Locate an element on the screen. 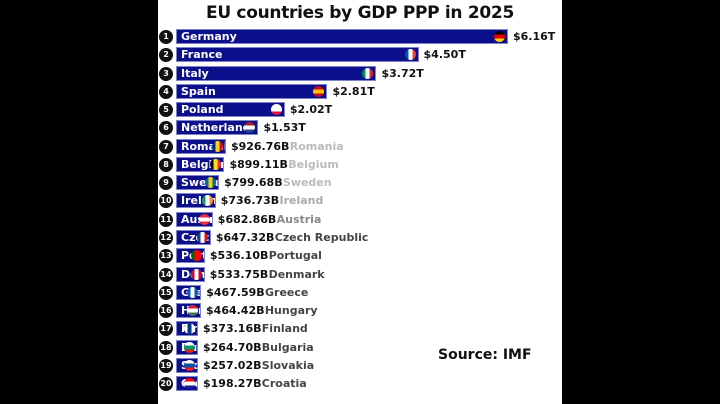 Image resolution: width=720 pixels, height=404 pixels. rank-badge: 2 is located at coordinates (166, 55).